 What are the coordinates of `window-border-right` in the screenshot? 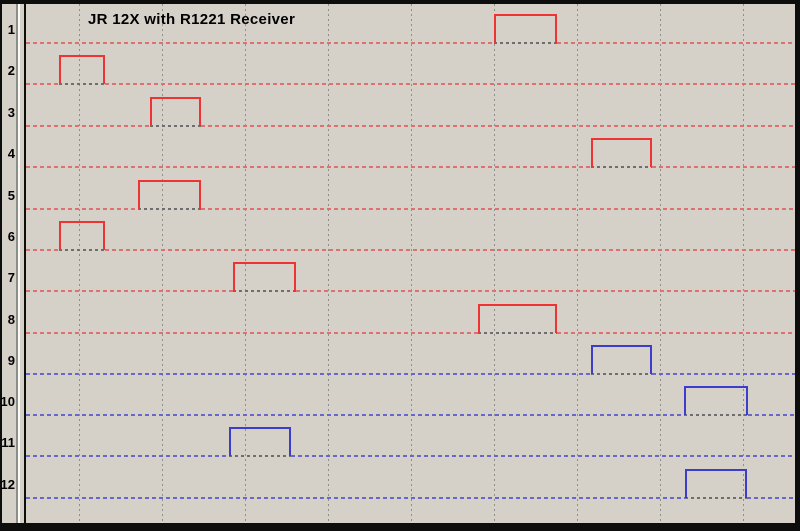 It's located at (797, 265).